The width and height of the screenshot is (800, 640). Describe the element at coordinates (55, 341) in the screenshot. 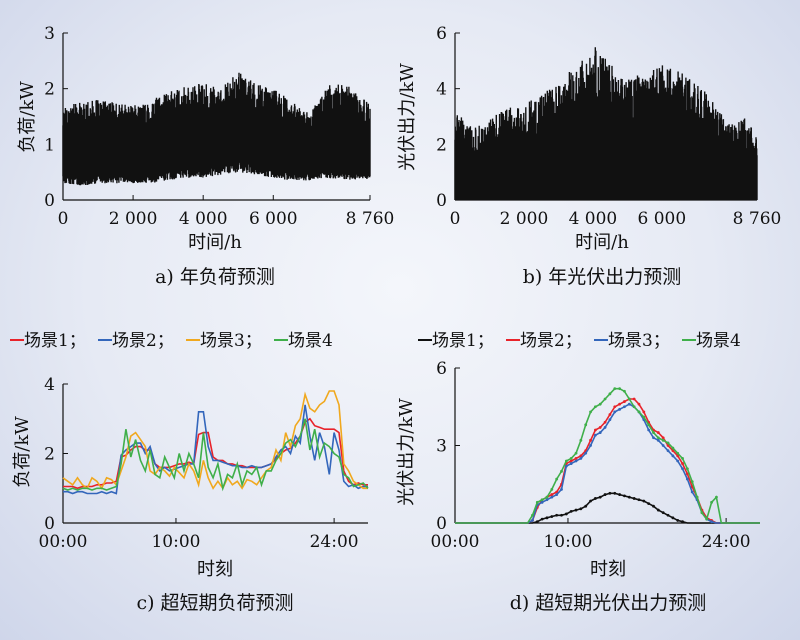

I see `legend-entry-1: 场景1；` at that location.